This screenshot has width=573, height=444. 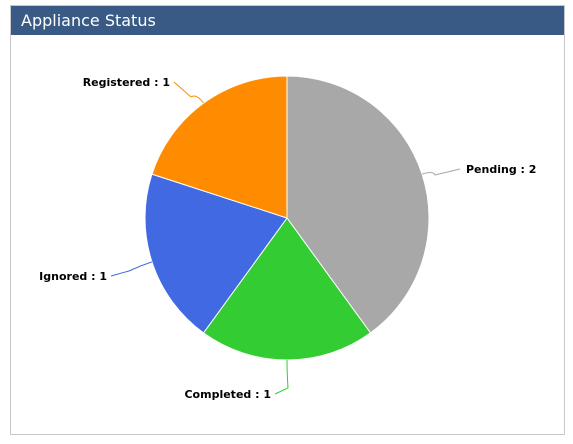 What do you see at coordinates (126, 82) in the screenshot?
I see `slice-label-registered: Registered : 1` at bounding box center [126, 82].